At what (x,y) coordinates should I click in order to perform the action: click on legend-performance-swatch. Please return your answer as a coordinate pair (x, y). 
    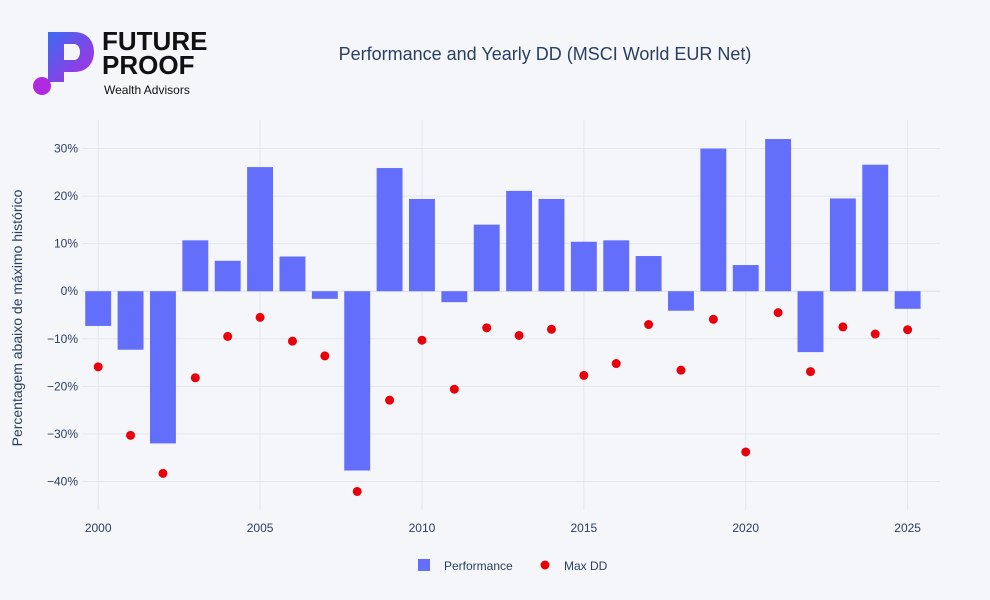
    Looking at the image, I should click on (424, 565).